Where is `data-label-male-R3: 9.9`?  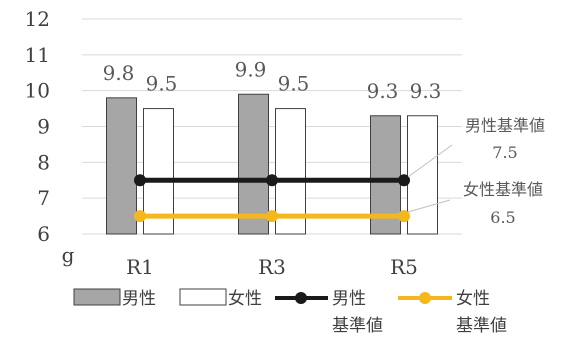
data-label-male-R3: 9.9 is located at coordinates (251, 69).